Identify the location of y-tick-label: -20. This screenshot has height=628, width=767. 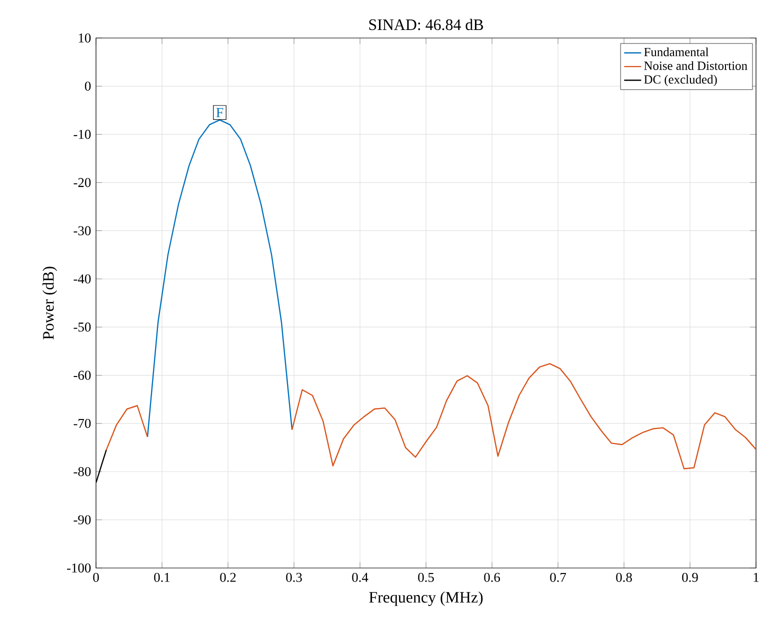
(82, 183).